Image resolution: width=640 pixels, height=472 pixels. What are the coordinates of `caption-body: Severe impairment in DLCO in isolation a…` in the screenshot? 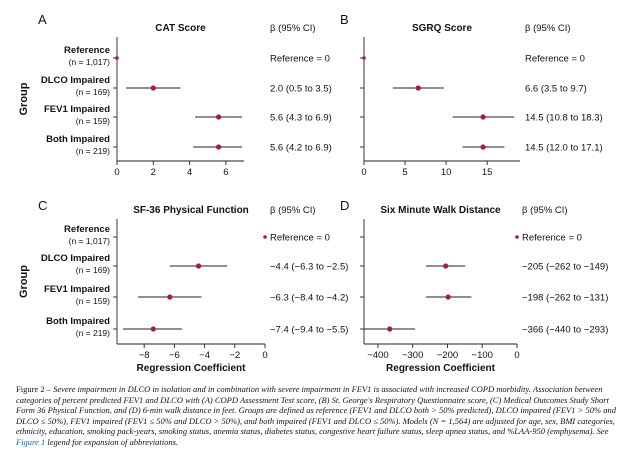 It's located at (316, 410).